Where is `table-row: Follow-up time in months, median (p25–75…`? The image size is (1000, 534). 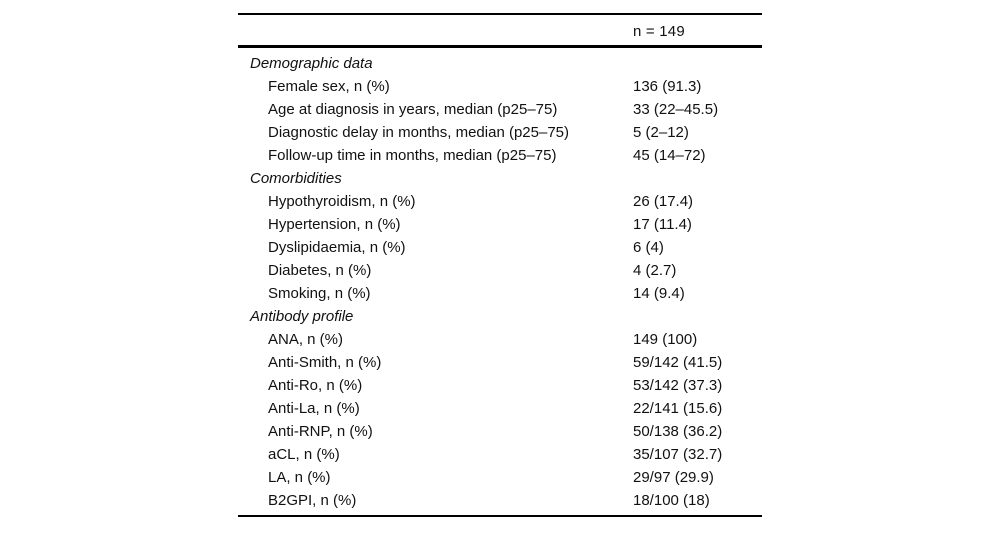
table-row: Follow-up time in months, median (p25–75… is located at coordinates (500, 155).